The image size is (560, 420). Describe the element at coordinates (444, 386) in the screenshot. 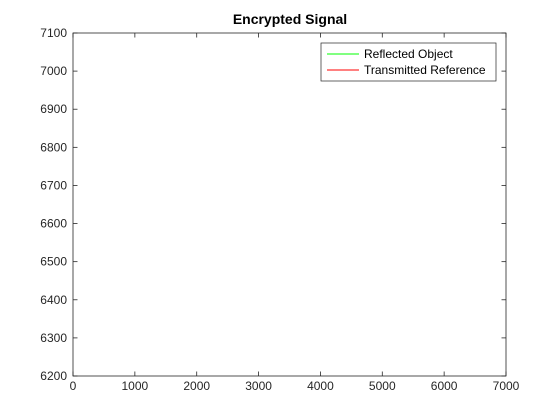

I see `x-tick-label: 6000` at that location.